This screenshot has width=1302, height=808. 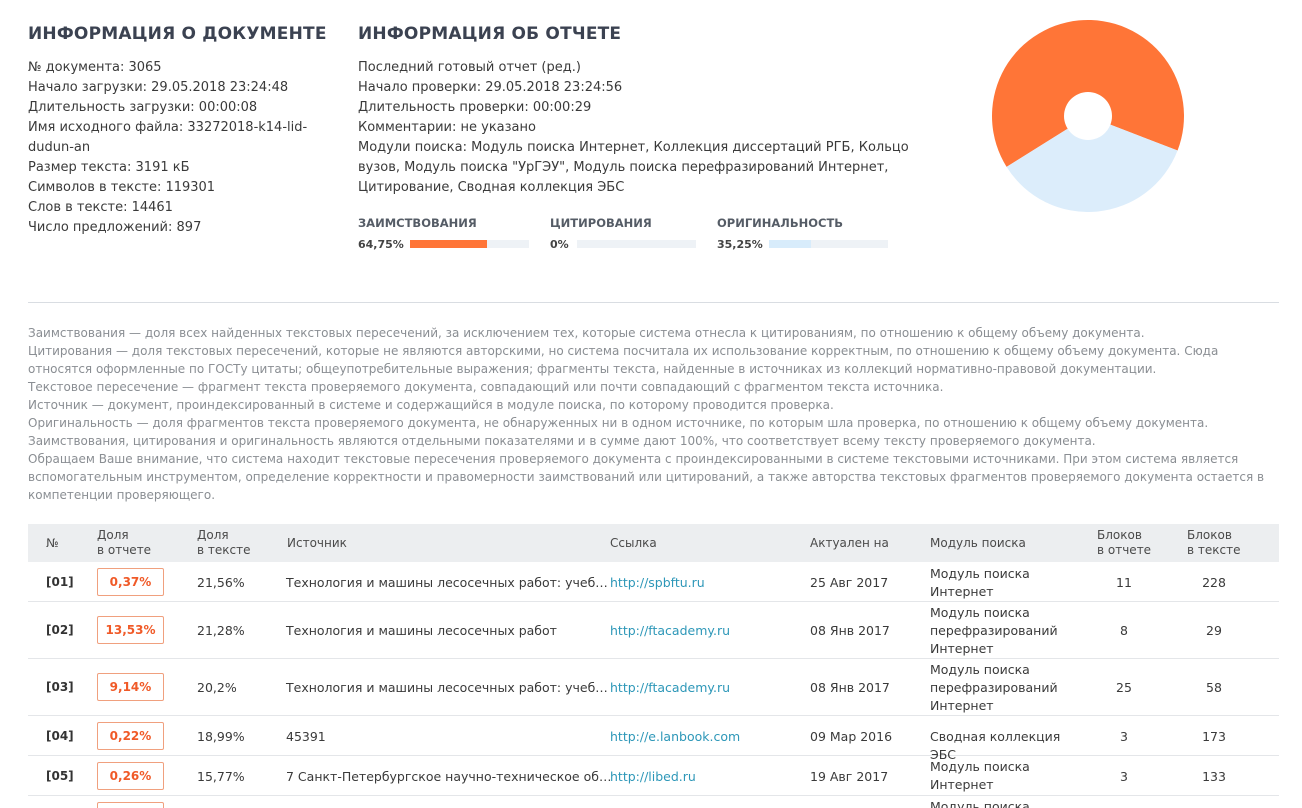 What do you see at coordinates (491, 187) in the screenshot?
I see `search-modules-cont2: Цитирование, Сводная коллекция ЭБС` at bounding box center [491, 187].